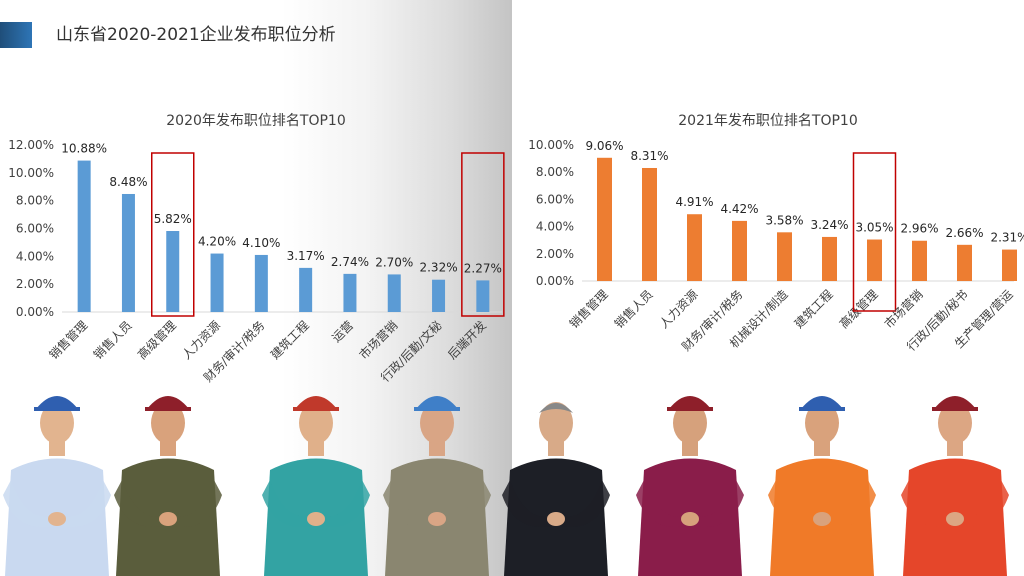  What do you see at coordinates (196, 35) in the screenshot?
I see `page-title: 山东省2020-2021企业发布职位分析` at bounding box center [196, 35].